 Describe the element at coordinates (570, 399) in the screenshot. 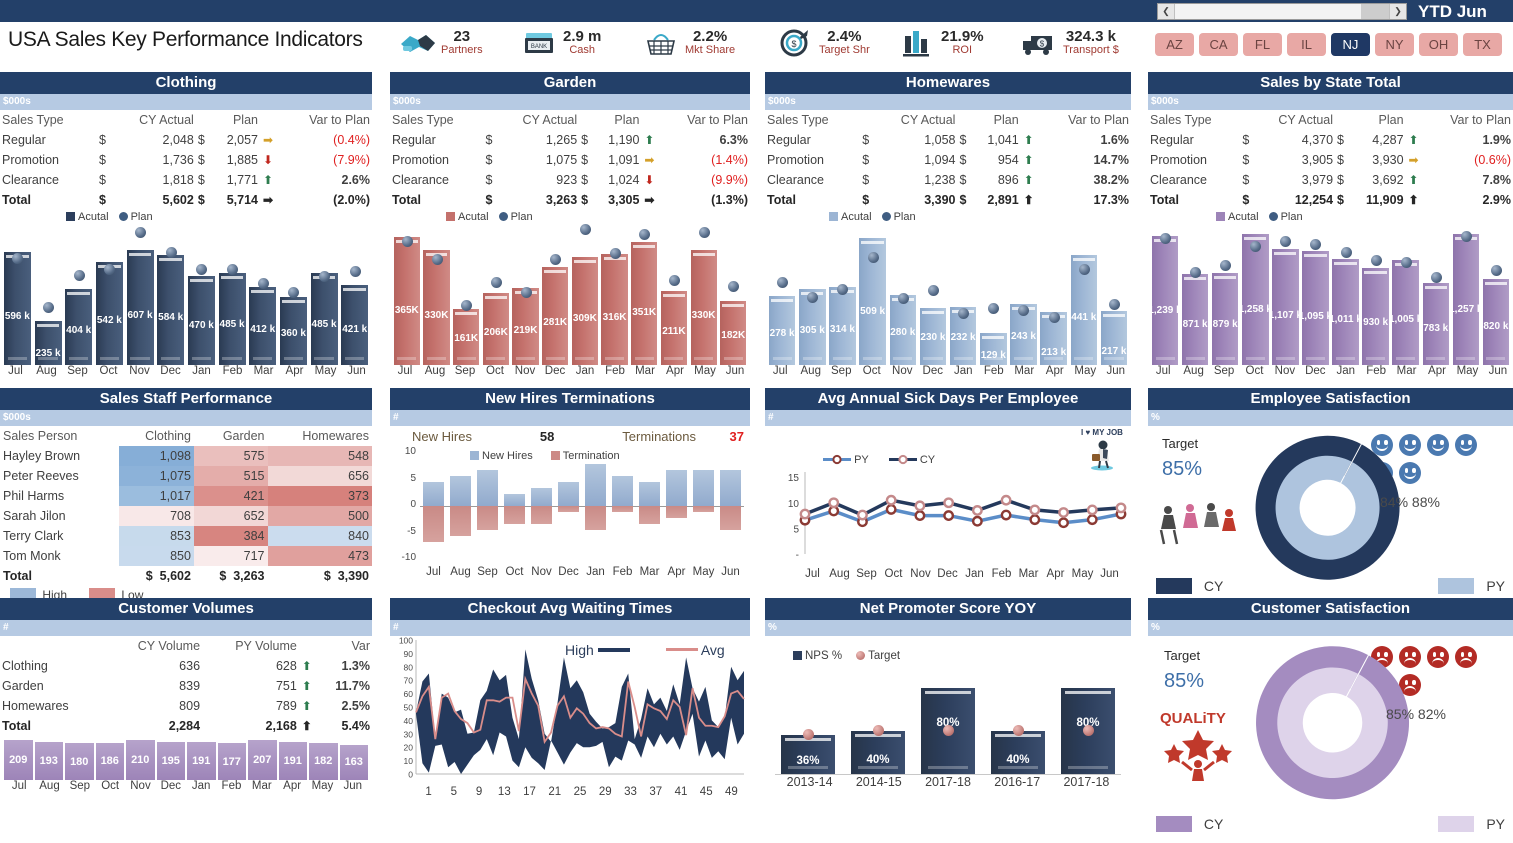

I see `panel-title: New Hires Terminations` at that location.